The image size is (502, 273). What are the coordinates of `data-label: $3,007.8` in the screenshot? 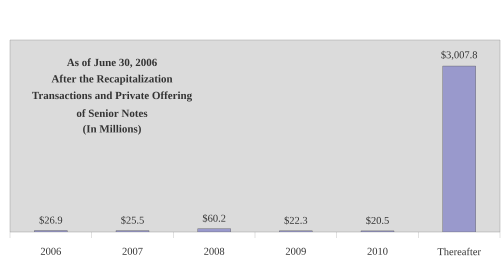 It's located at (459, 55).